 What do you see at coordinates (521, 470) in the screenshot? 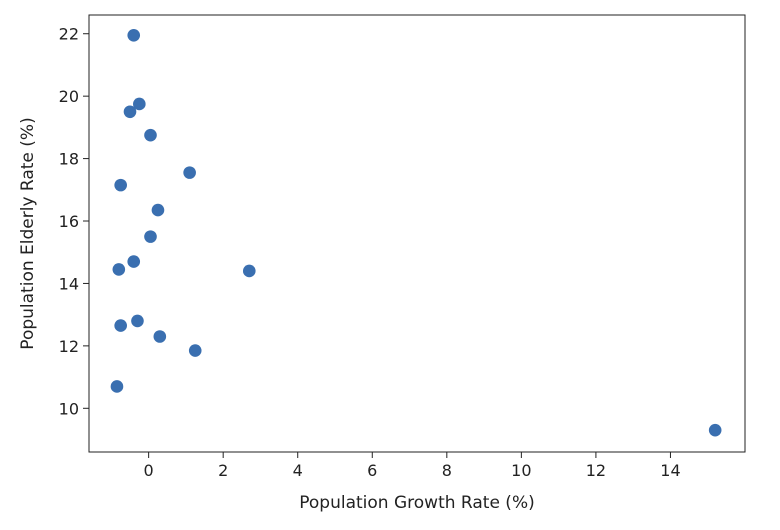
I see `x-tick-label: 10` at bounding box center [521, 470].